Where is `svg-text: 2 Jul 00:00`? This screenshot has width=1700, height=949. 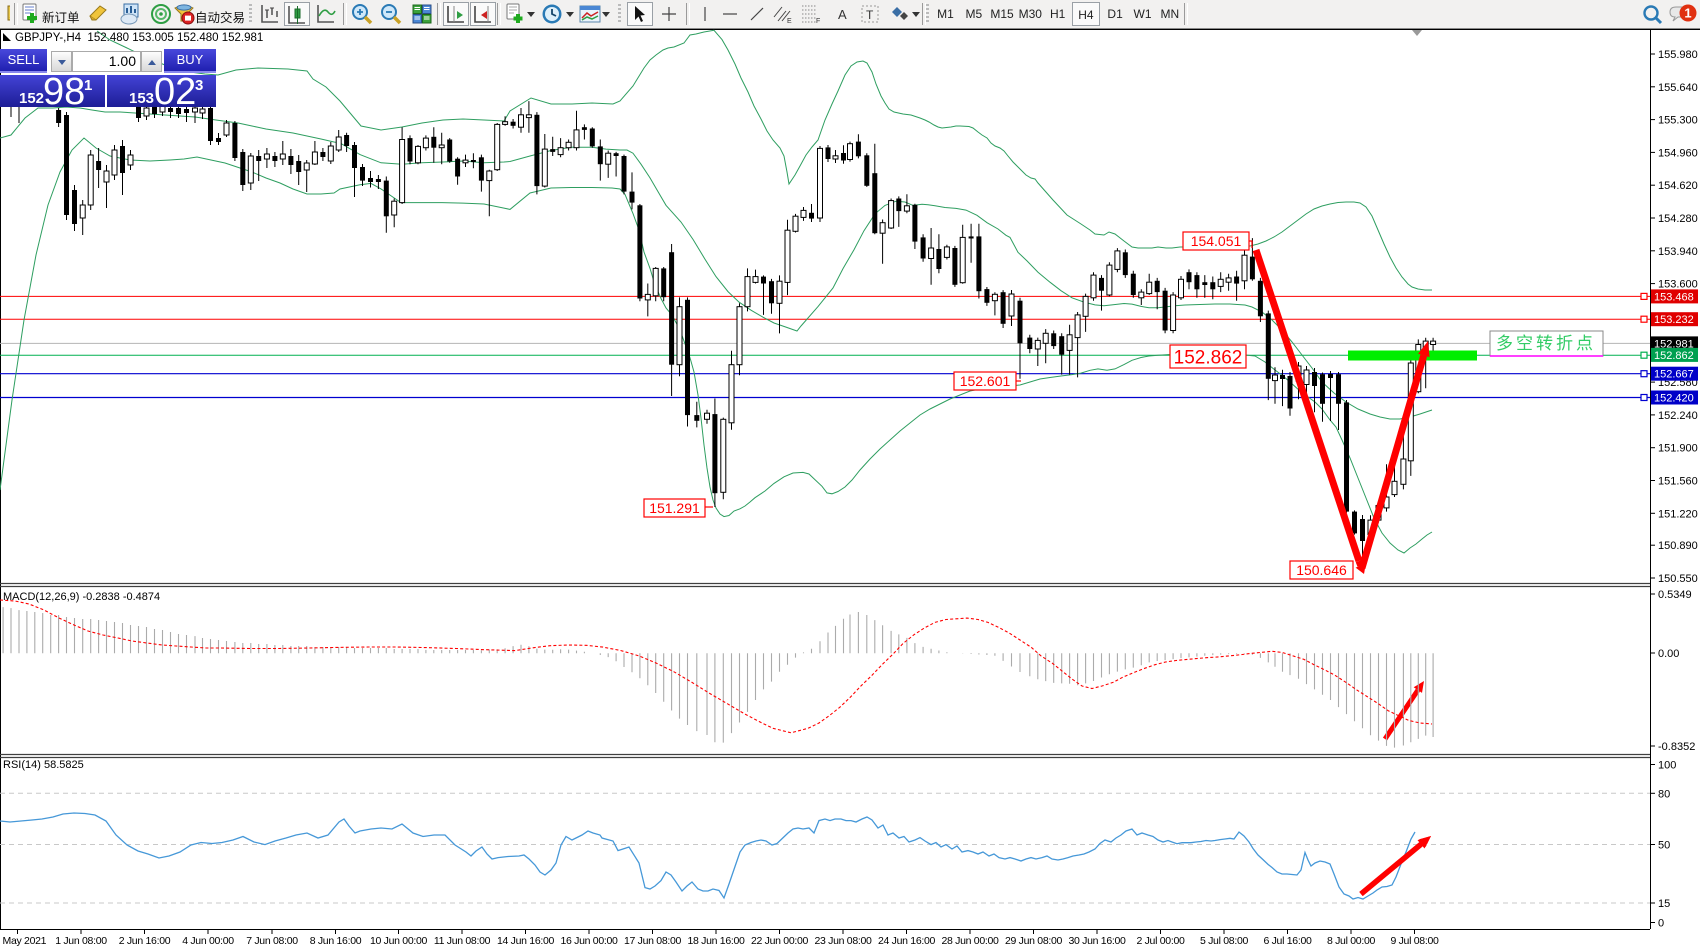 svg-text: 2 Jul 00:00 is located at coordinates (1160, 941).